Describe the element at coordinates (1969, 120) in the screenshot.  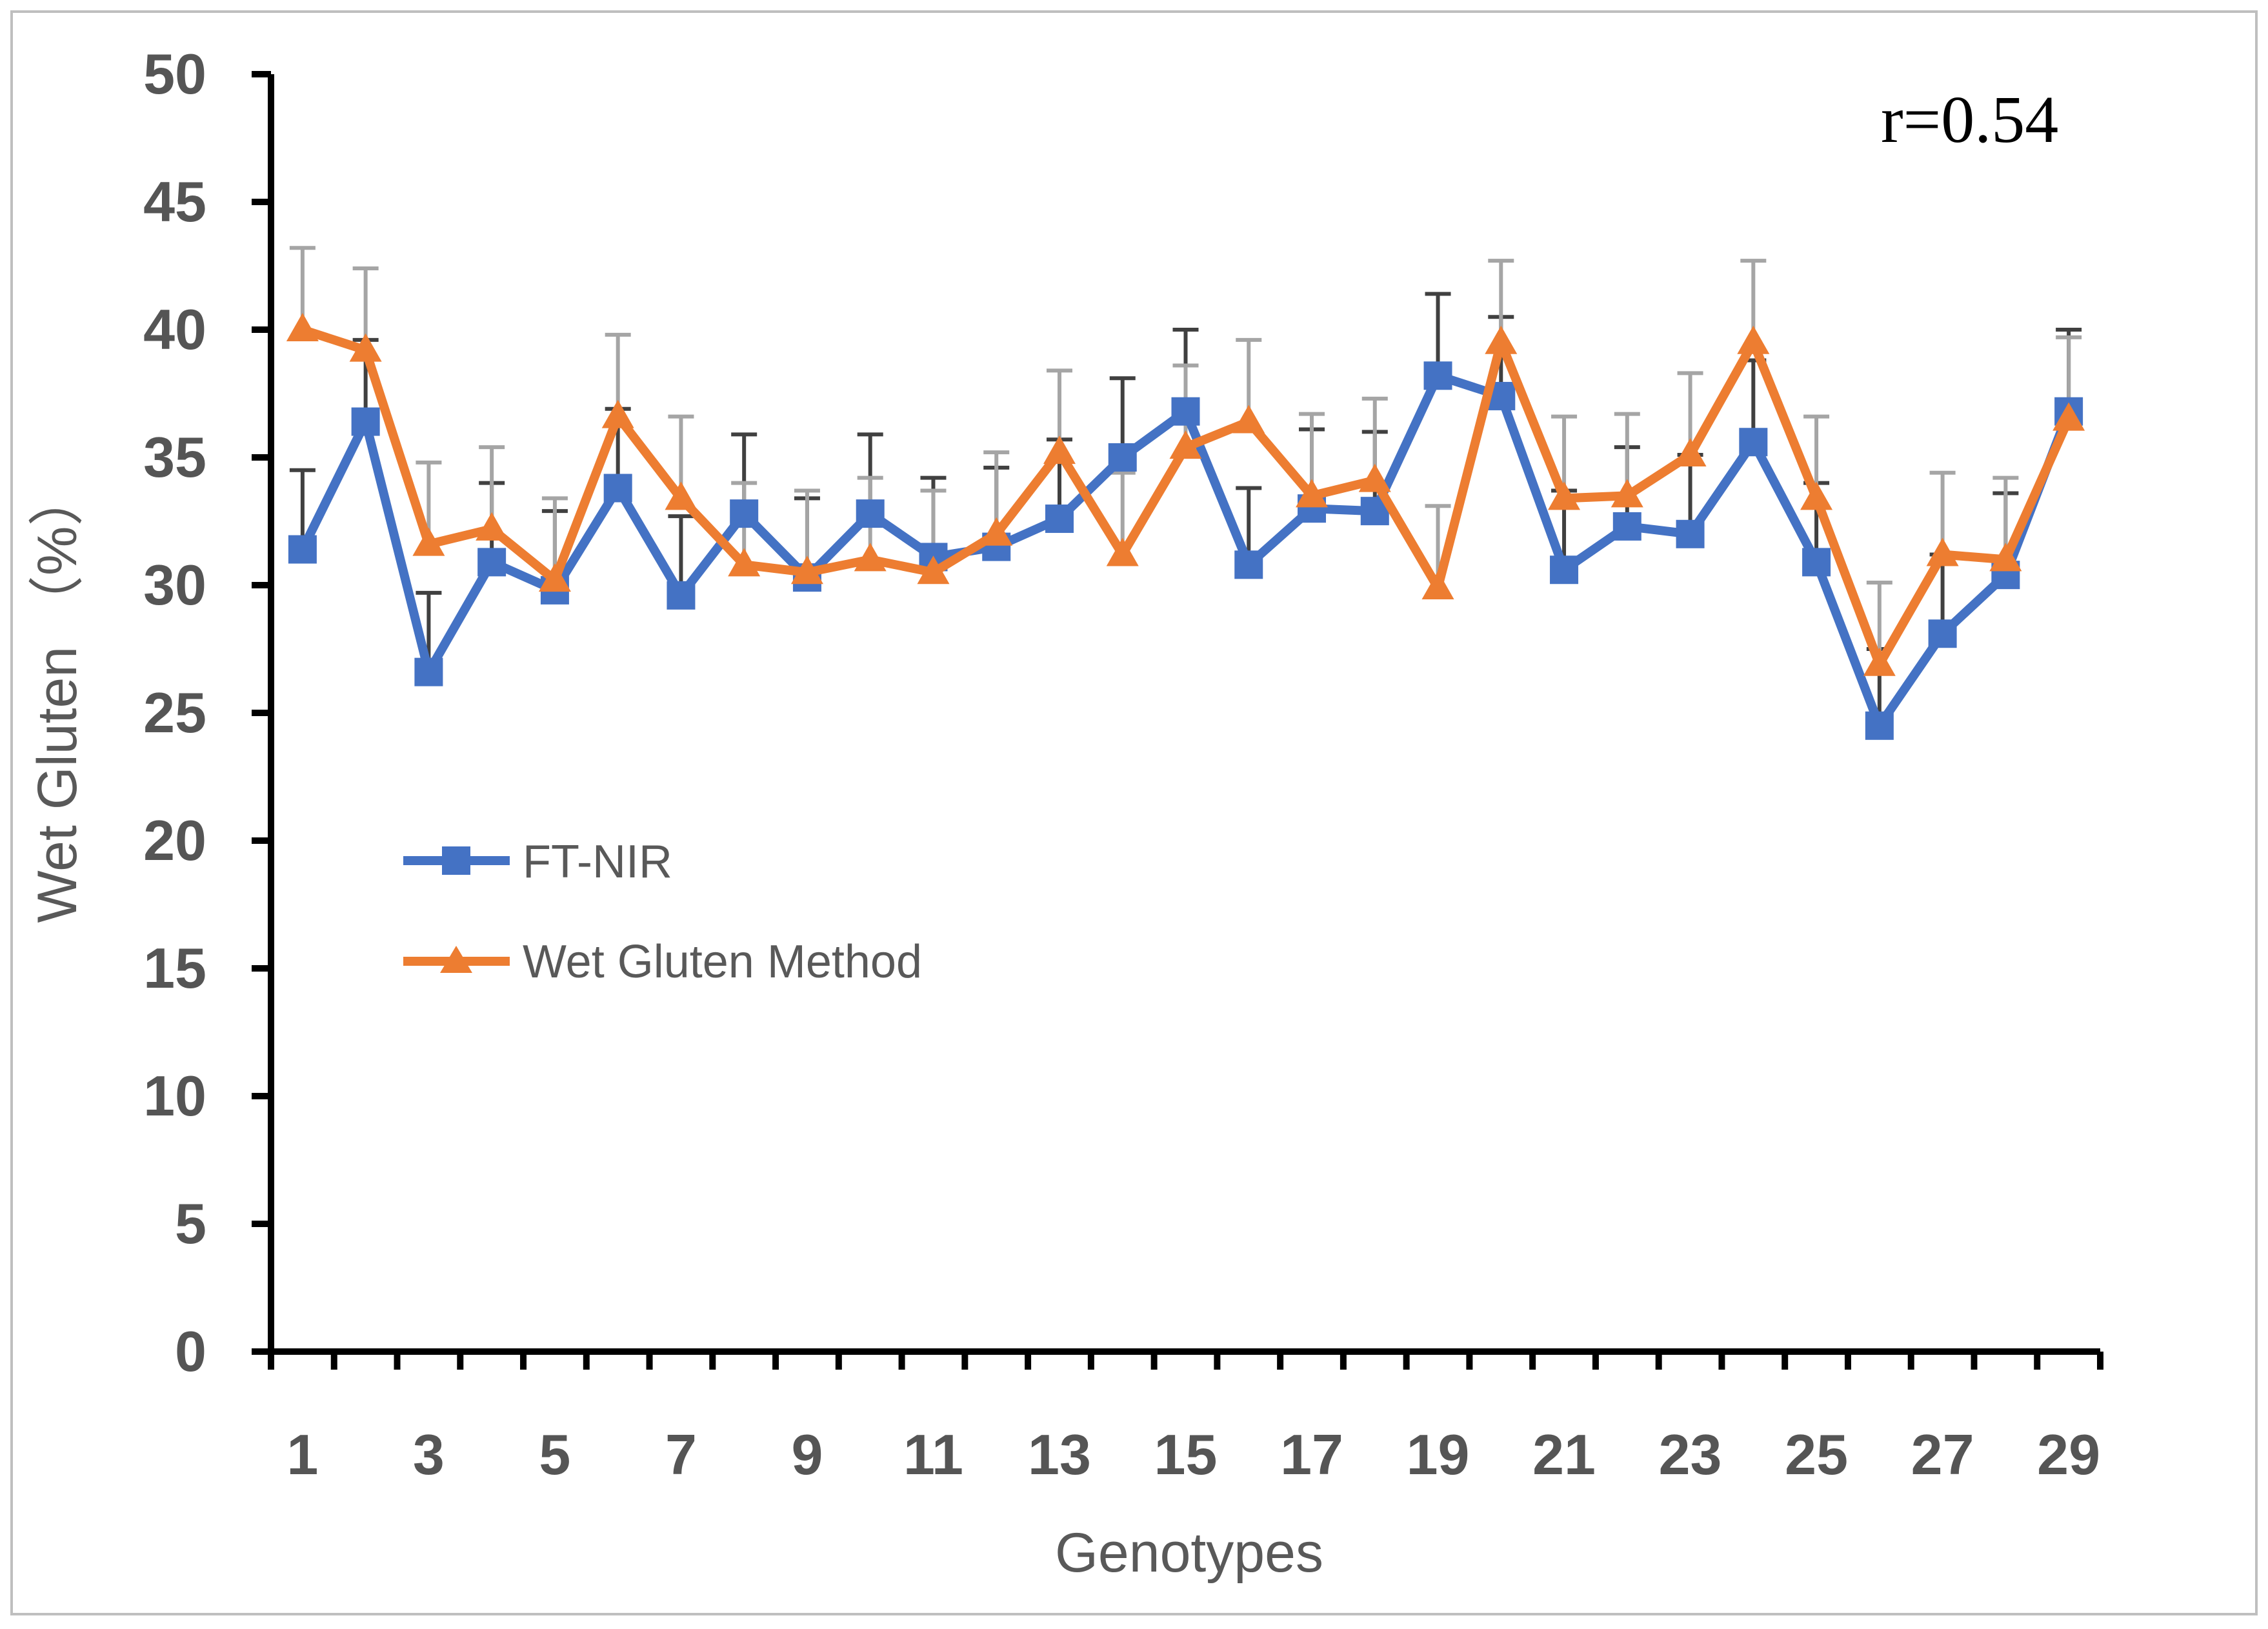
I see `correlation-annotation: r=0.54` at that location.